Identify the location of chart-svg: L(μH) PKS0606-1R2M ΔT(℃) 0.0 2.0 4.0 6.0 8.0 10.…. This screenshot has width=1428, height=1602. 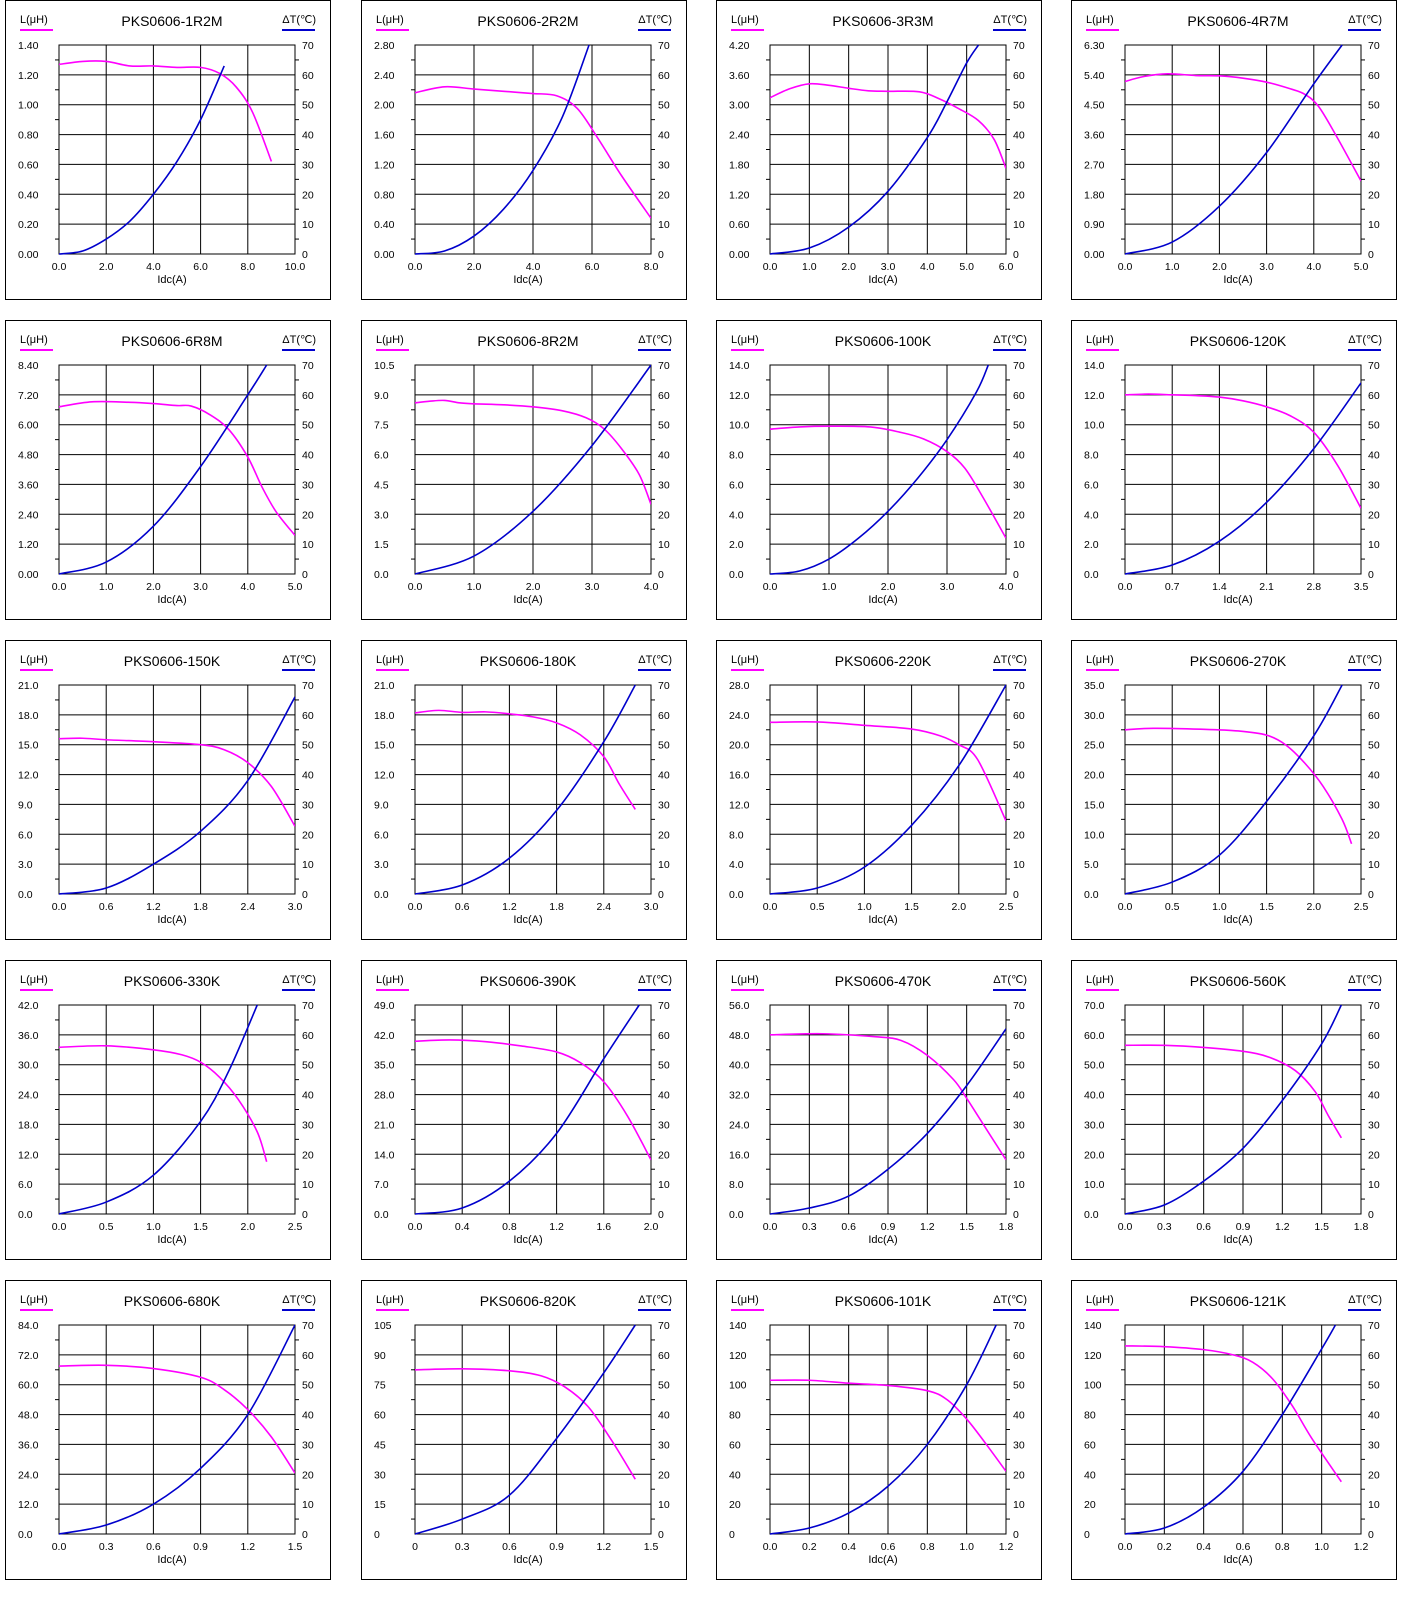
(167, 149).